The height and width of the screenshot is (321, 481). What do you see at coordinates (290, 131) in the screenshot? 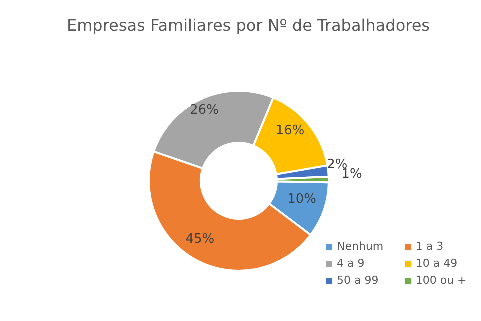
I see `data-label: 16%` at bounding box center [290, 131].